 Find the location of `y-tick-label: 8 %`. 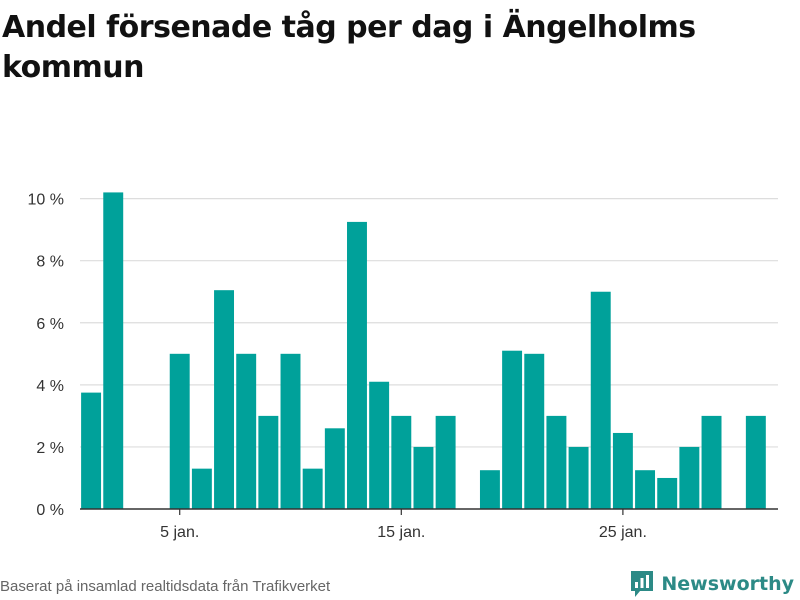

y-tick-label: 8 % is located at coordinates (50, 262).